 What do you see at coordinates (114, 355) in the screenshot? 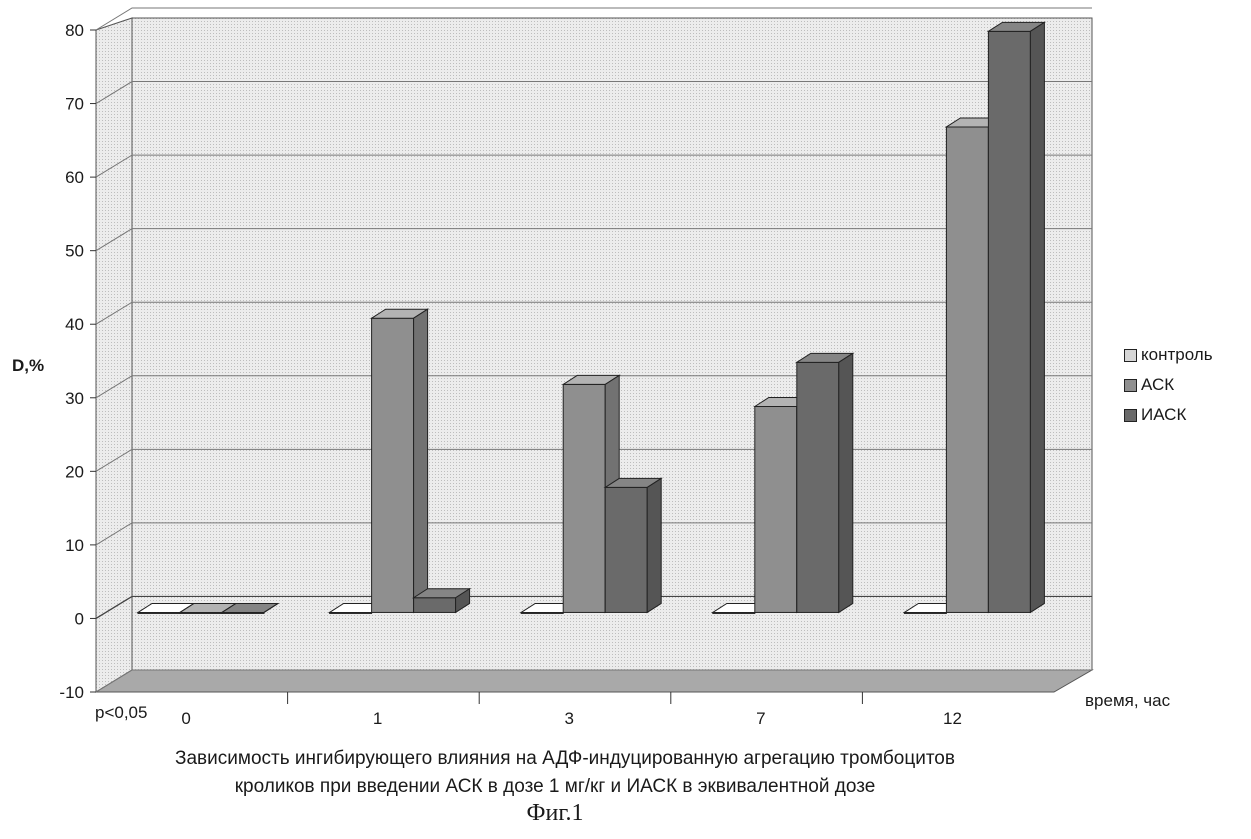
I see `side-wall` at bounding box center [114, 355].